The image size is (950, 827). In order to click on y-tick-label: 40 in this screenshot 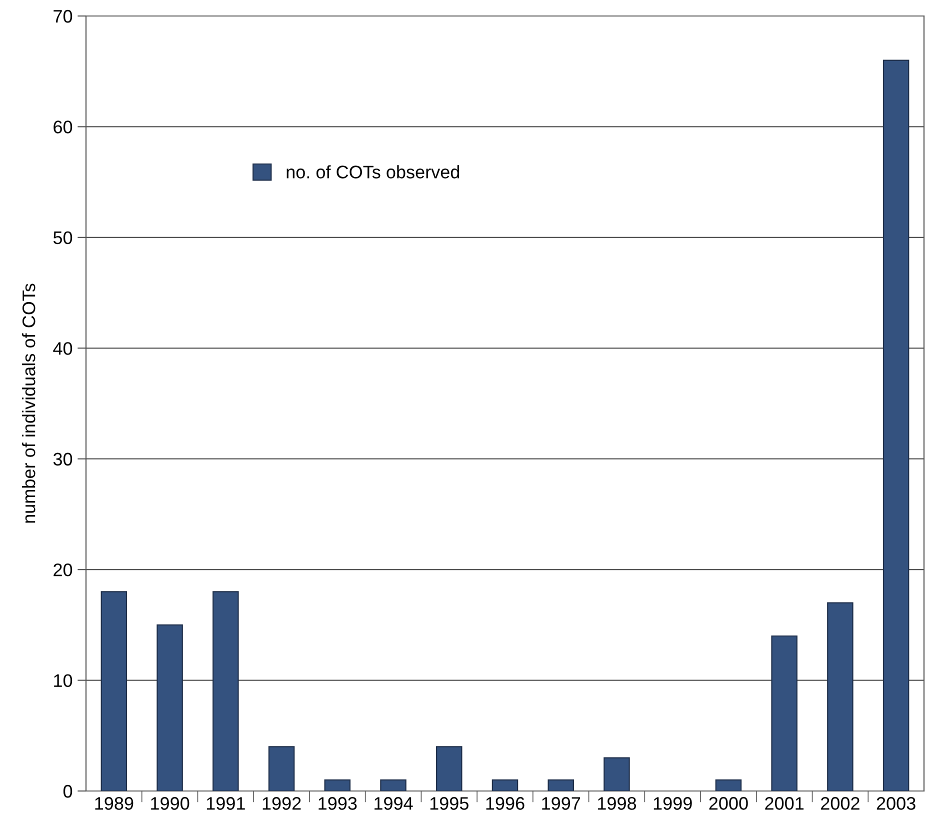, I will do `click(62, 348)`.